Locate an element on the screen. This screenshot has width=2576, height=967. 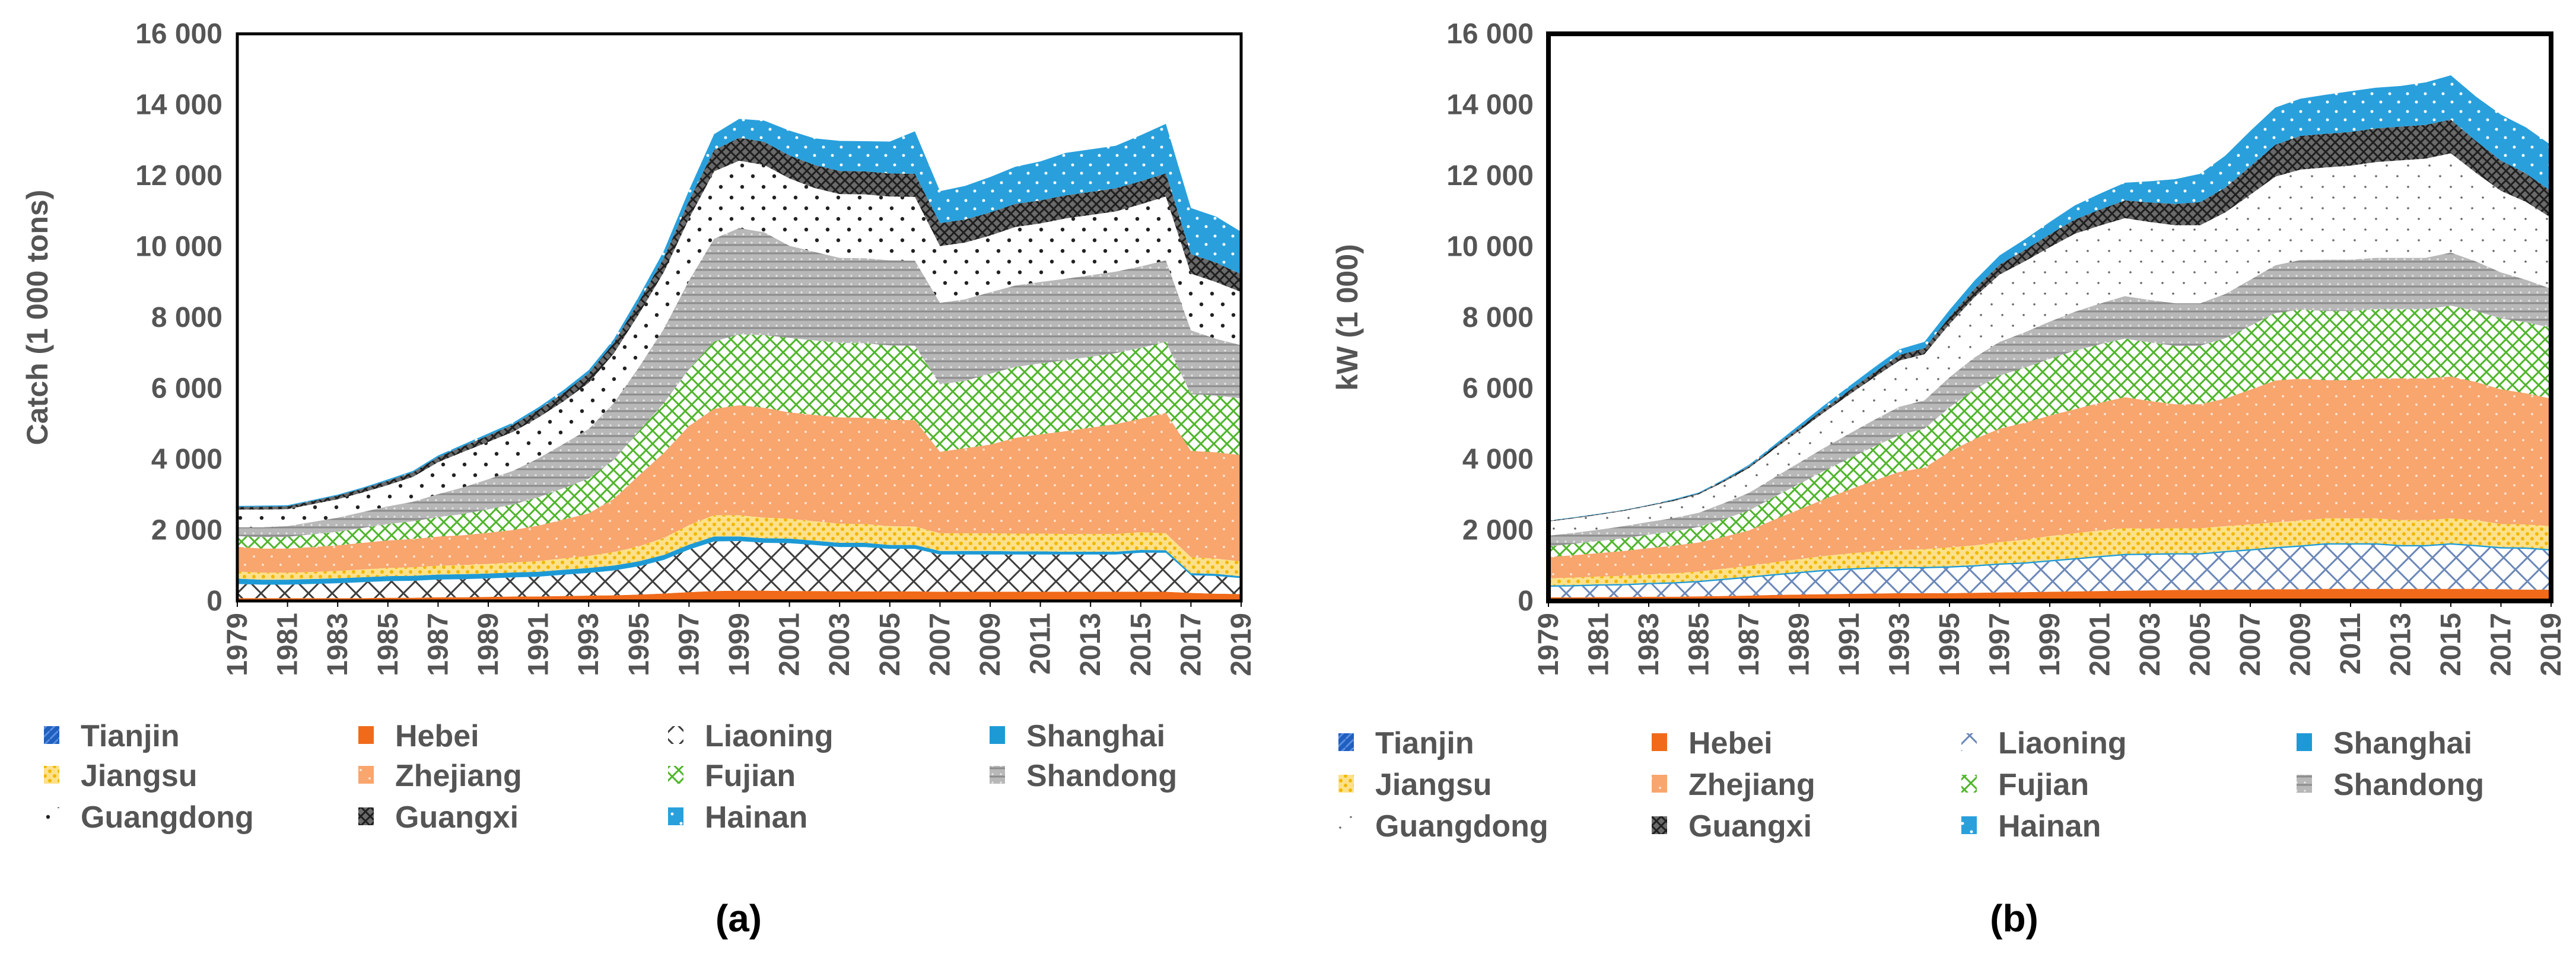
y-tick-label: 16 000 is located at coordinates (178, 34).